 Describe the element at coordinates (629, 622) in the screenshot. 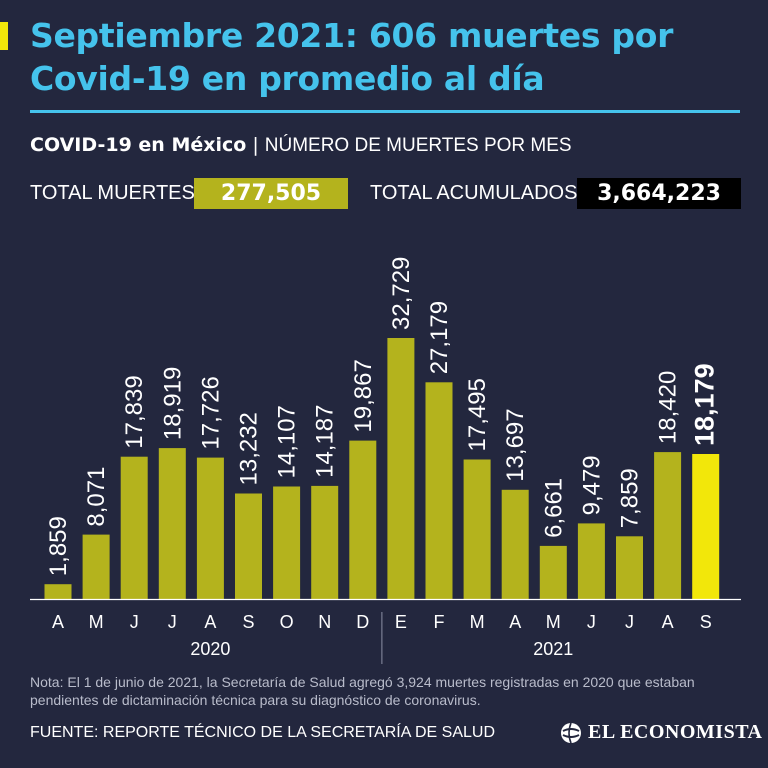

I see `x-tick-15: J` at that location.